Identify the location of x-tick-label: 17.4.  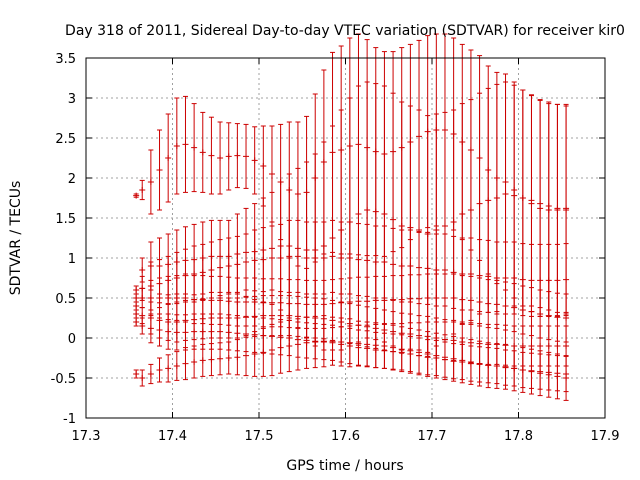
(172, 436).